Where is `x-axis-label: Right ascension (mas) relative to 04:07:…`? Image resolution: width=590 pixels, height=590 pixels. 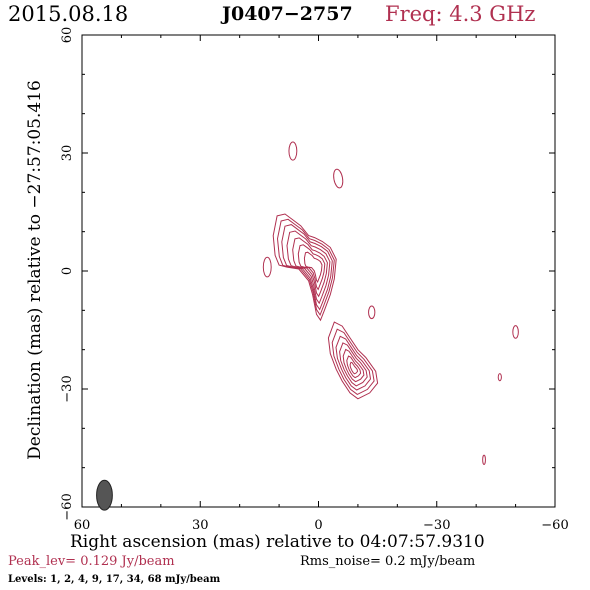
x-axis-label: Right ascension (mas) relative to 04:07:… is located at coordinates (277, 542).